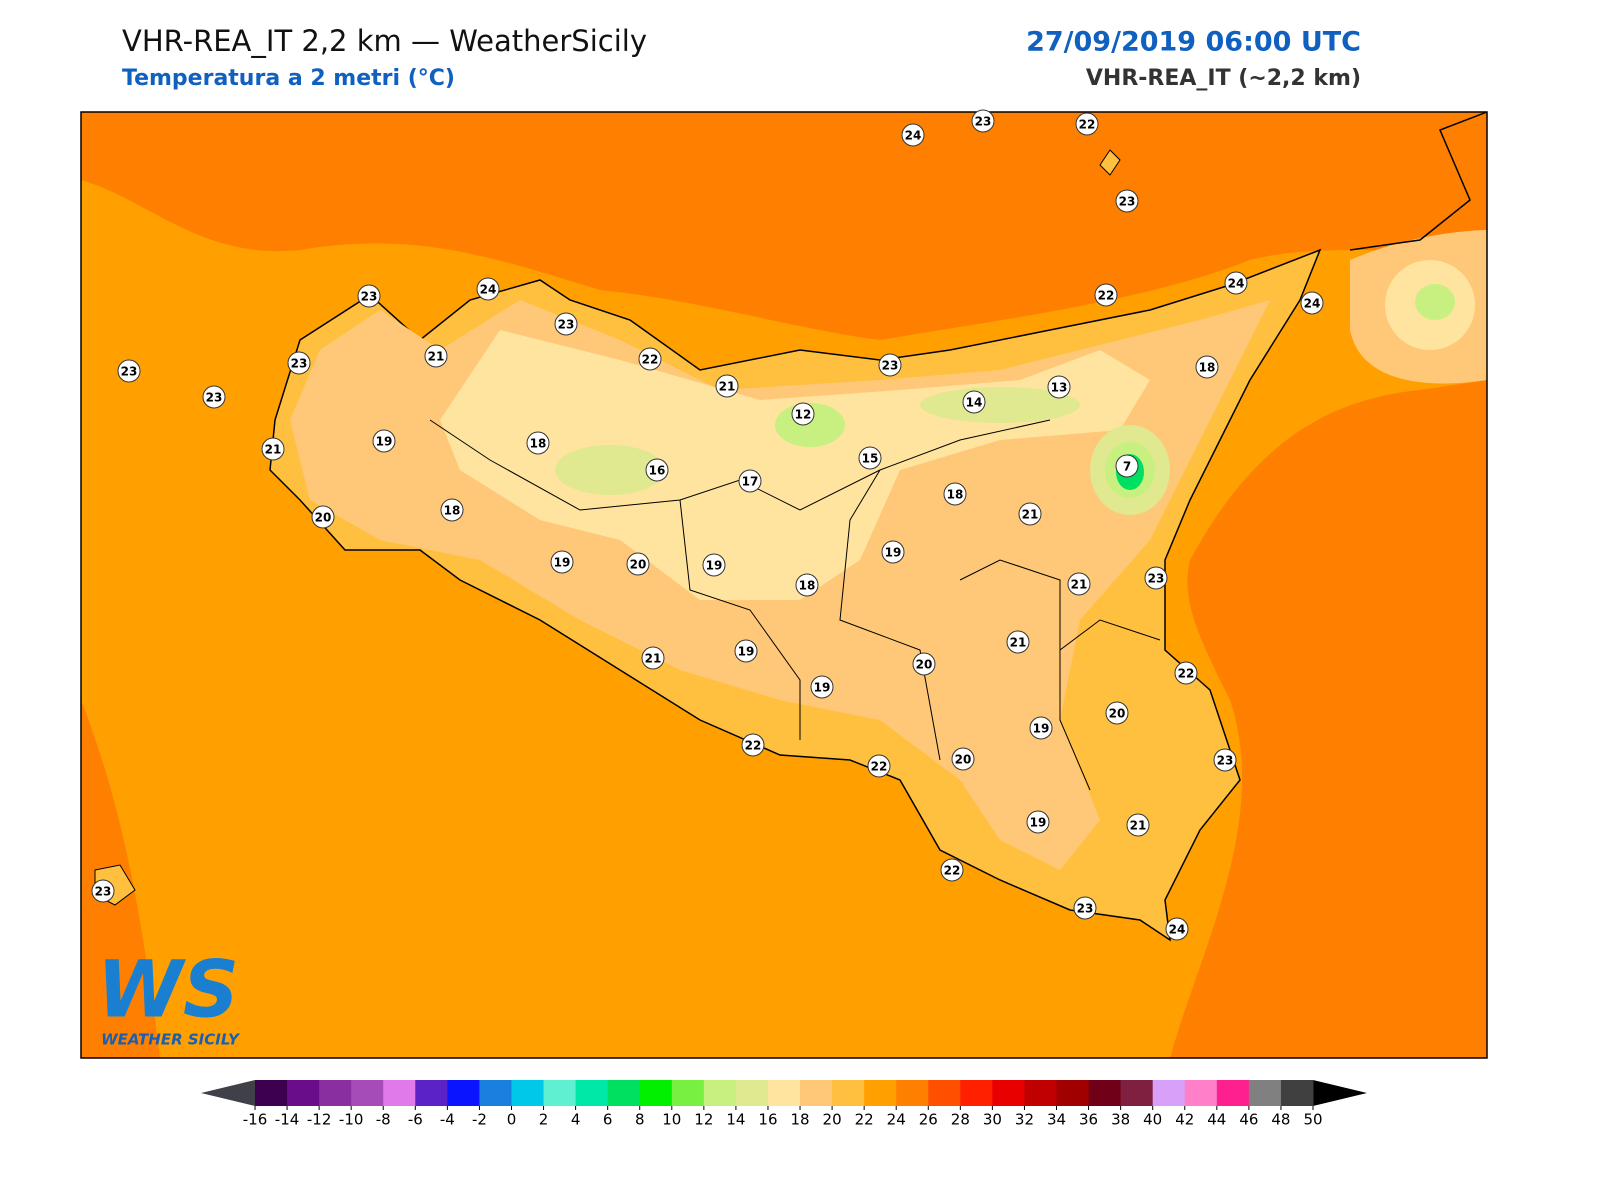  What do you see at coordinates (1186, 674) in the screenshot?
I see `station-value: 22` at bounding box center [1186, 674].